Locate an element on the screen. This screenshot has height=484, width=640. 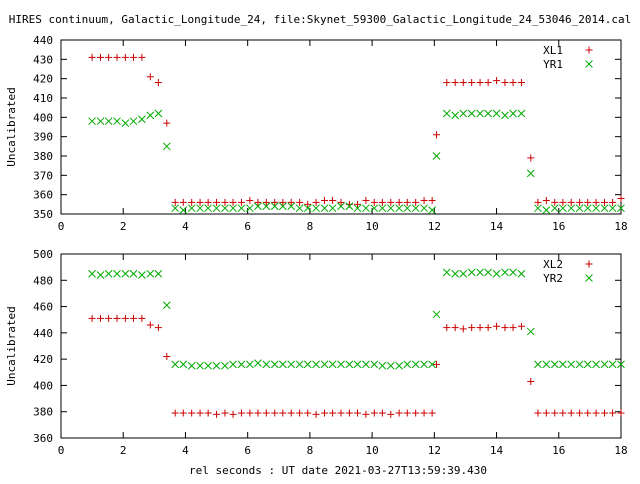
x-tick-label: 10 is located at coordinates (371, 450).